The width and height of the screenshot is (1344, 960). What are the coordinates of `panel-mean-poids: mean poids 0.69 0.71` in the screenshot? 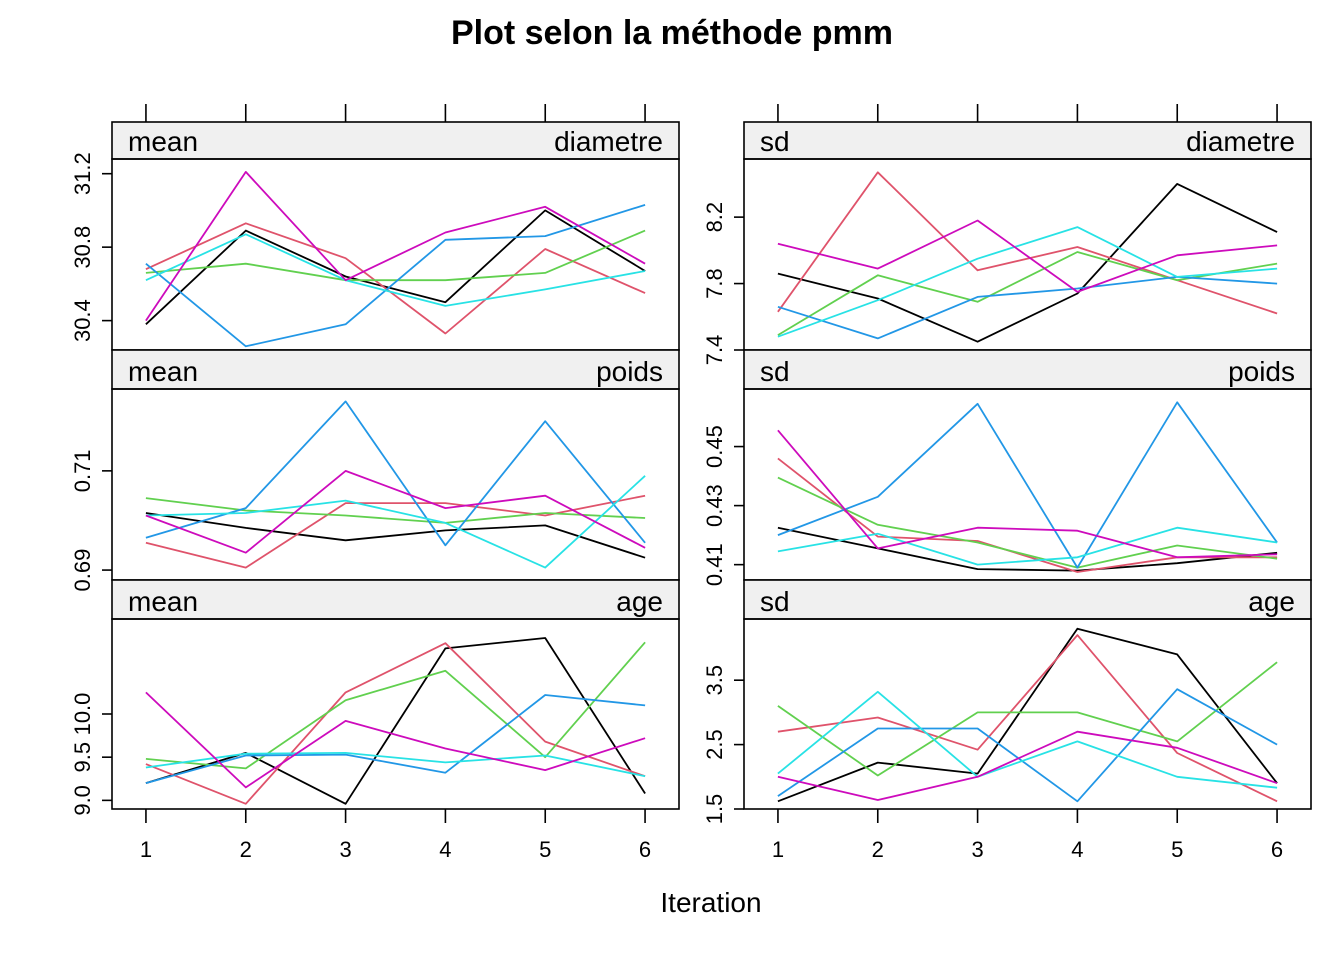 It's located at (375, 470).